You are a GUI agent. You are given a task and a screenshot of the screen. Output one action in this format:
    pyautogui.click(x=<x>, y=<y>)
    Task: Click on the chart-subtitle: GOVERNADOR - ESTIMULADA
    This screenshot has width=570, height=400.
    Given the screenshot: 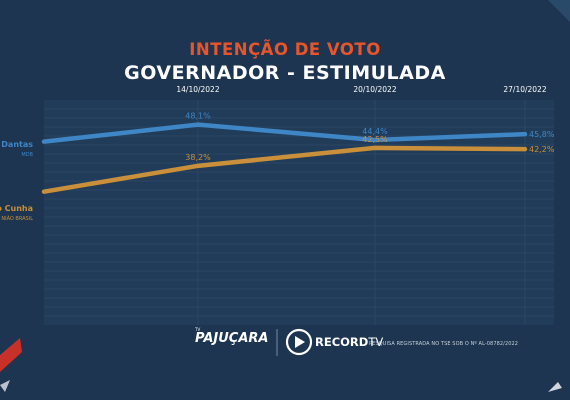 What is the action you would take?
    pyautogui.click(x=285, y=73)
    